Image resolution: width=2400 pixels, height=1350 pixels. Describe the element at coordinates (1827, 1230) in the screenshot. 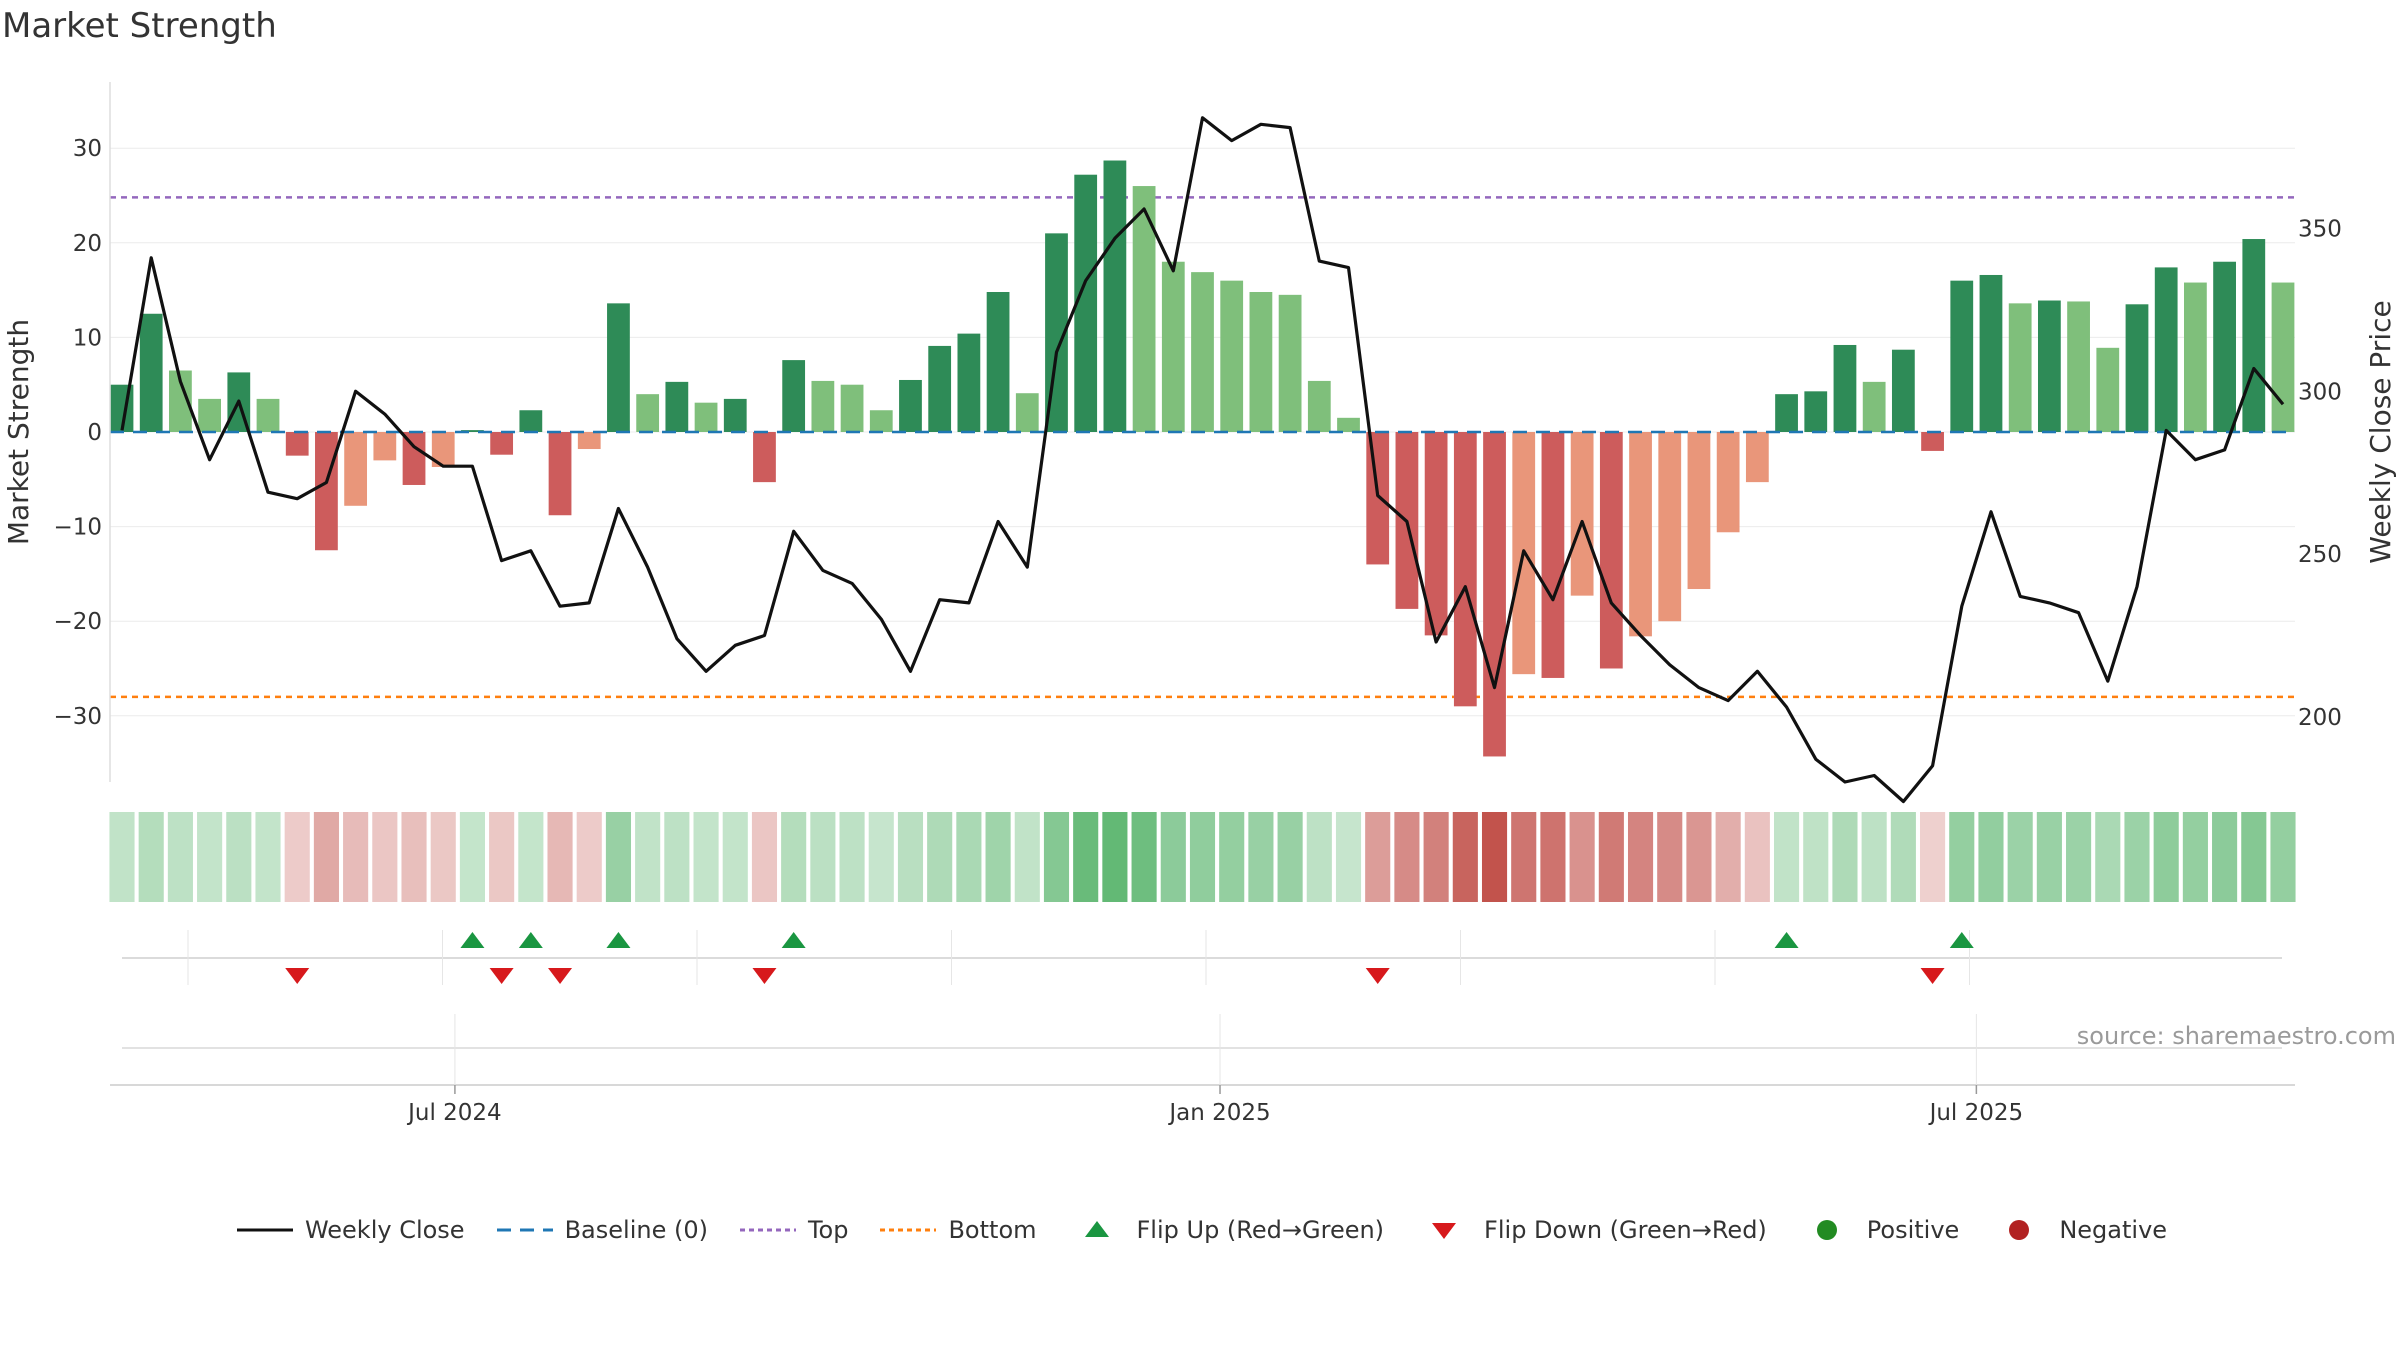

I see `legend-swatch-positive` at that location.